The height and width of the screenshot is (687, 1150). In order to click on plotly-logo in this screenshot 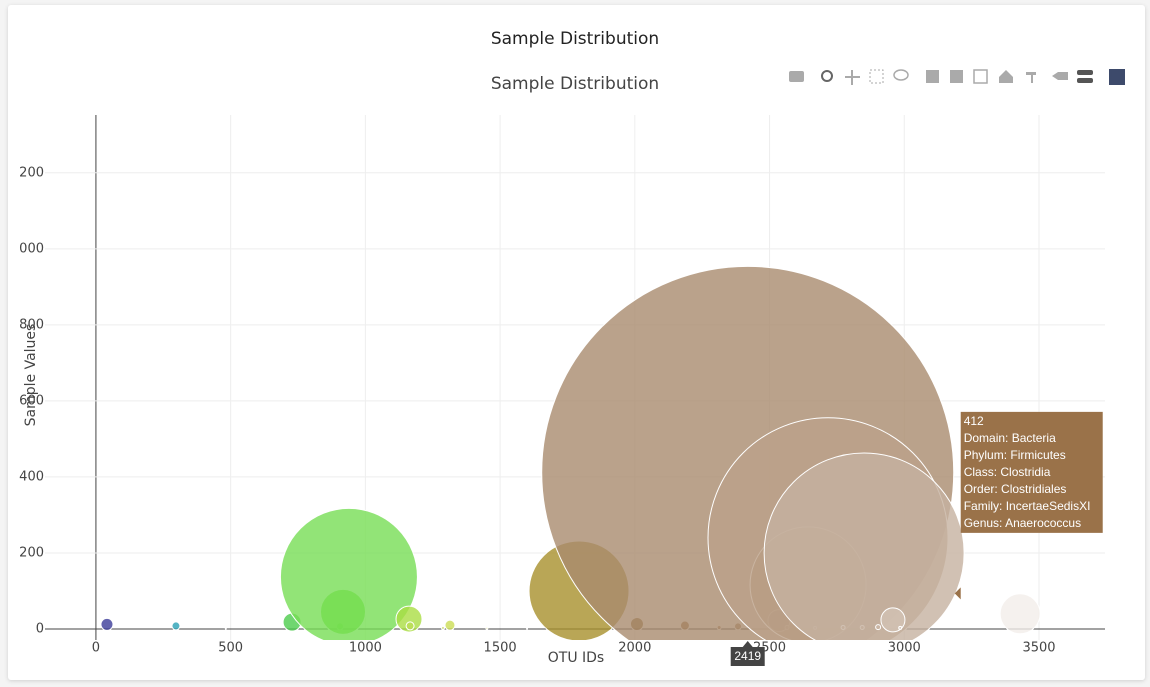, I will do `click(1117, 77)`.